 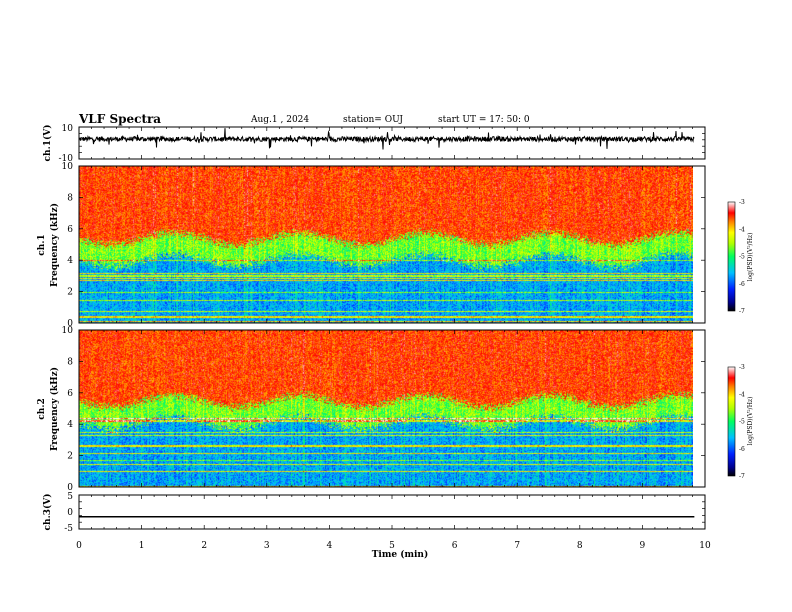 I want to click on time-tick-label: 6, so click(x=455, y=546).